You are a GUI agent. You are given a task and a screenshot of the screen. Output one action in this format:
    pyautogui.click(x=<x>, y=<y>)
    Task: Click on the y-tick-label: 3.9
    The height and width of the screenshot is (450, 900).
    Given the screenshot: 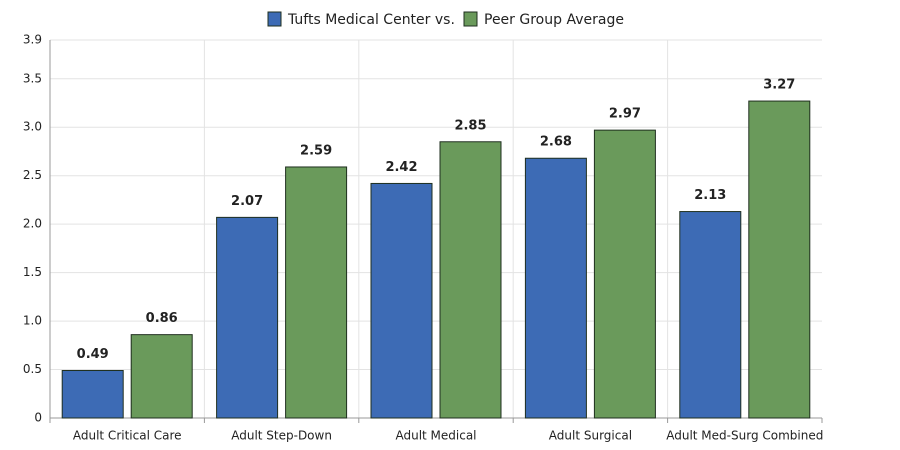 What is the action you would take?
    pyautogui.click(x=32, y=40)
    